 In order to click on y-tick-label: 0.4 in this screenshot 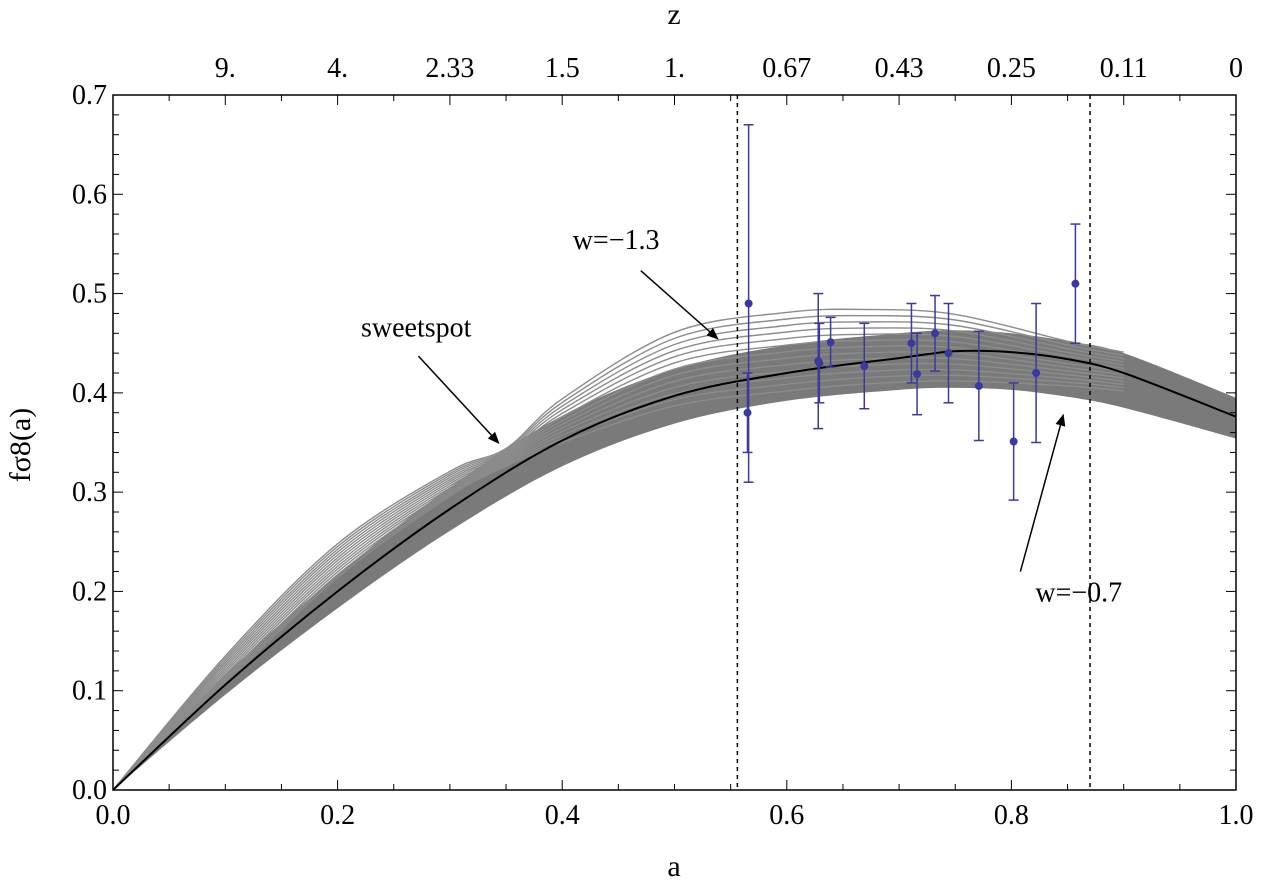, I will do `click(89, 393)`.